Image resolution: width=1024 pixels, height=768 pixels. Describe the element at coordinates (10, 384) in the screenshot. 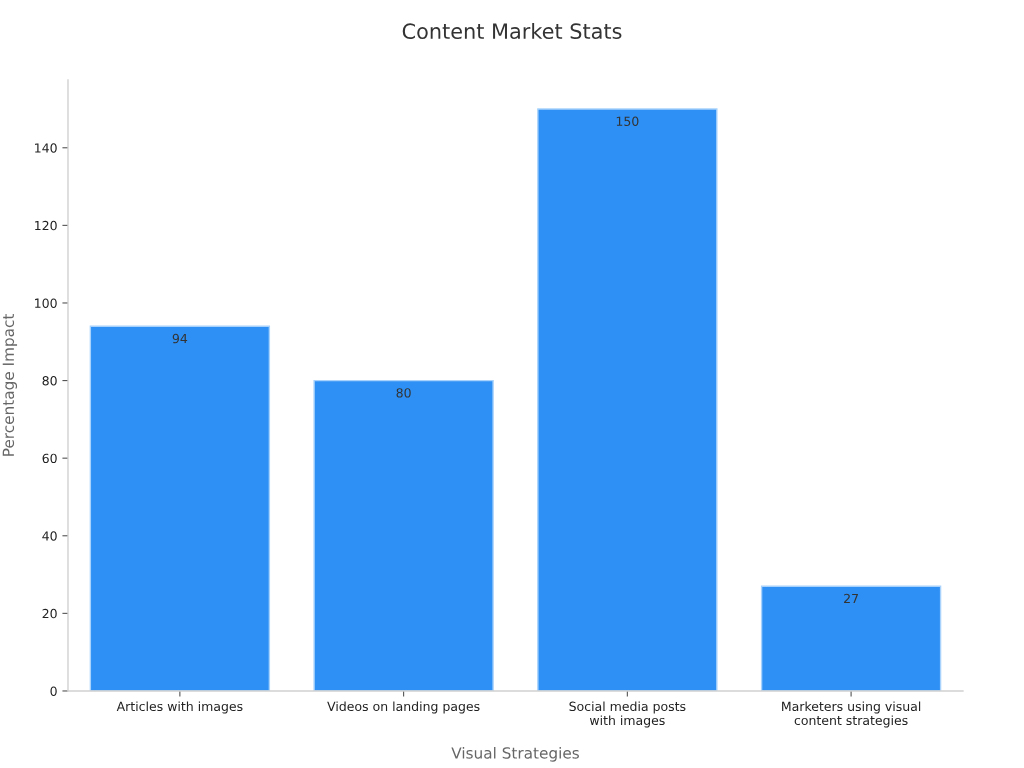

I see `y-axis-title: Percentage Impact` at that location.